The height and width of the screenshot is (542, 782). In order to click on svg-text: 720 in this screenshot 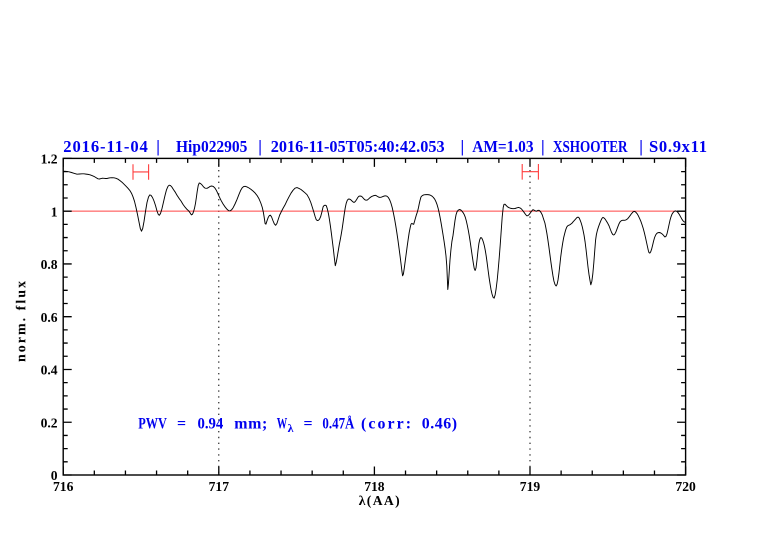, I will do `click(685, 486)`.